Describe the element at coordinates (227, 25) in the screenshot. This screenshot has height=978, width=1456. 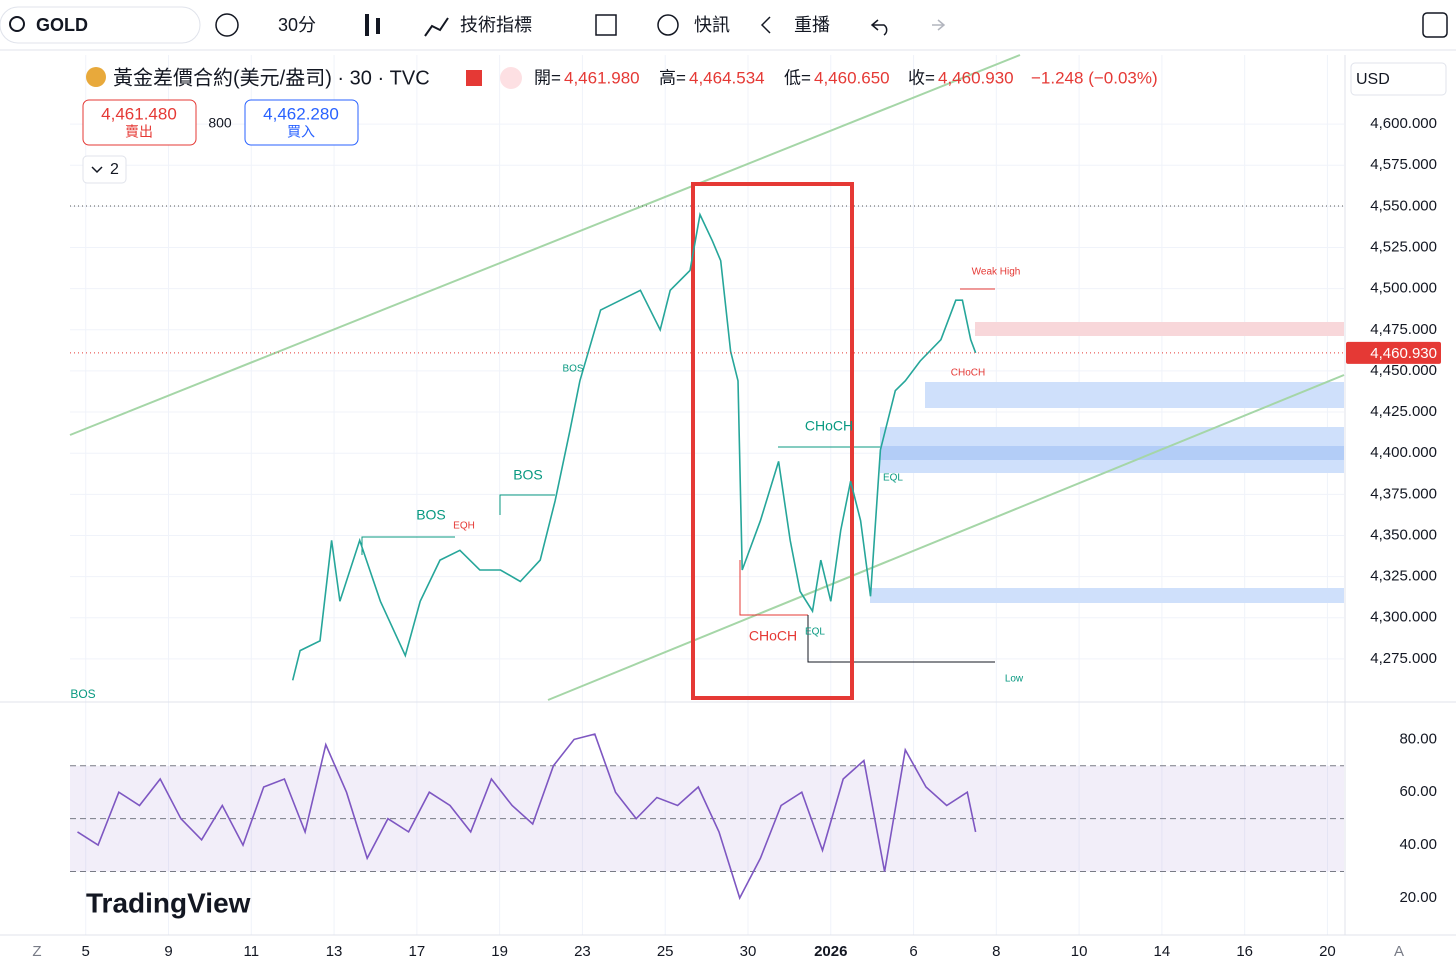
I see `compare-button` at that location.